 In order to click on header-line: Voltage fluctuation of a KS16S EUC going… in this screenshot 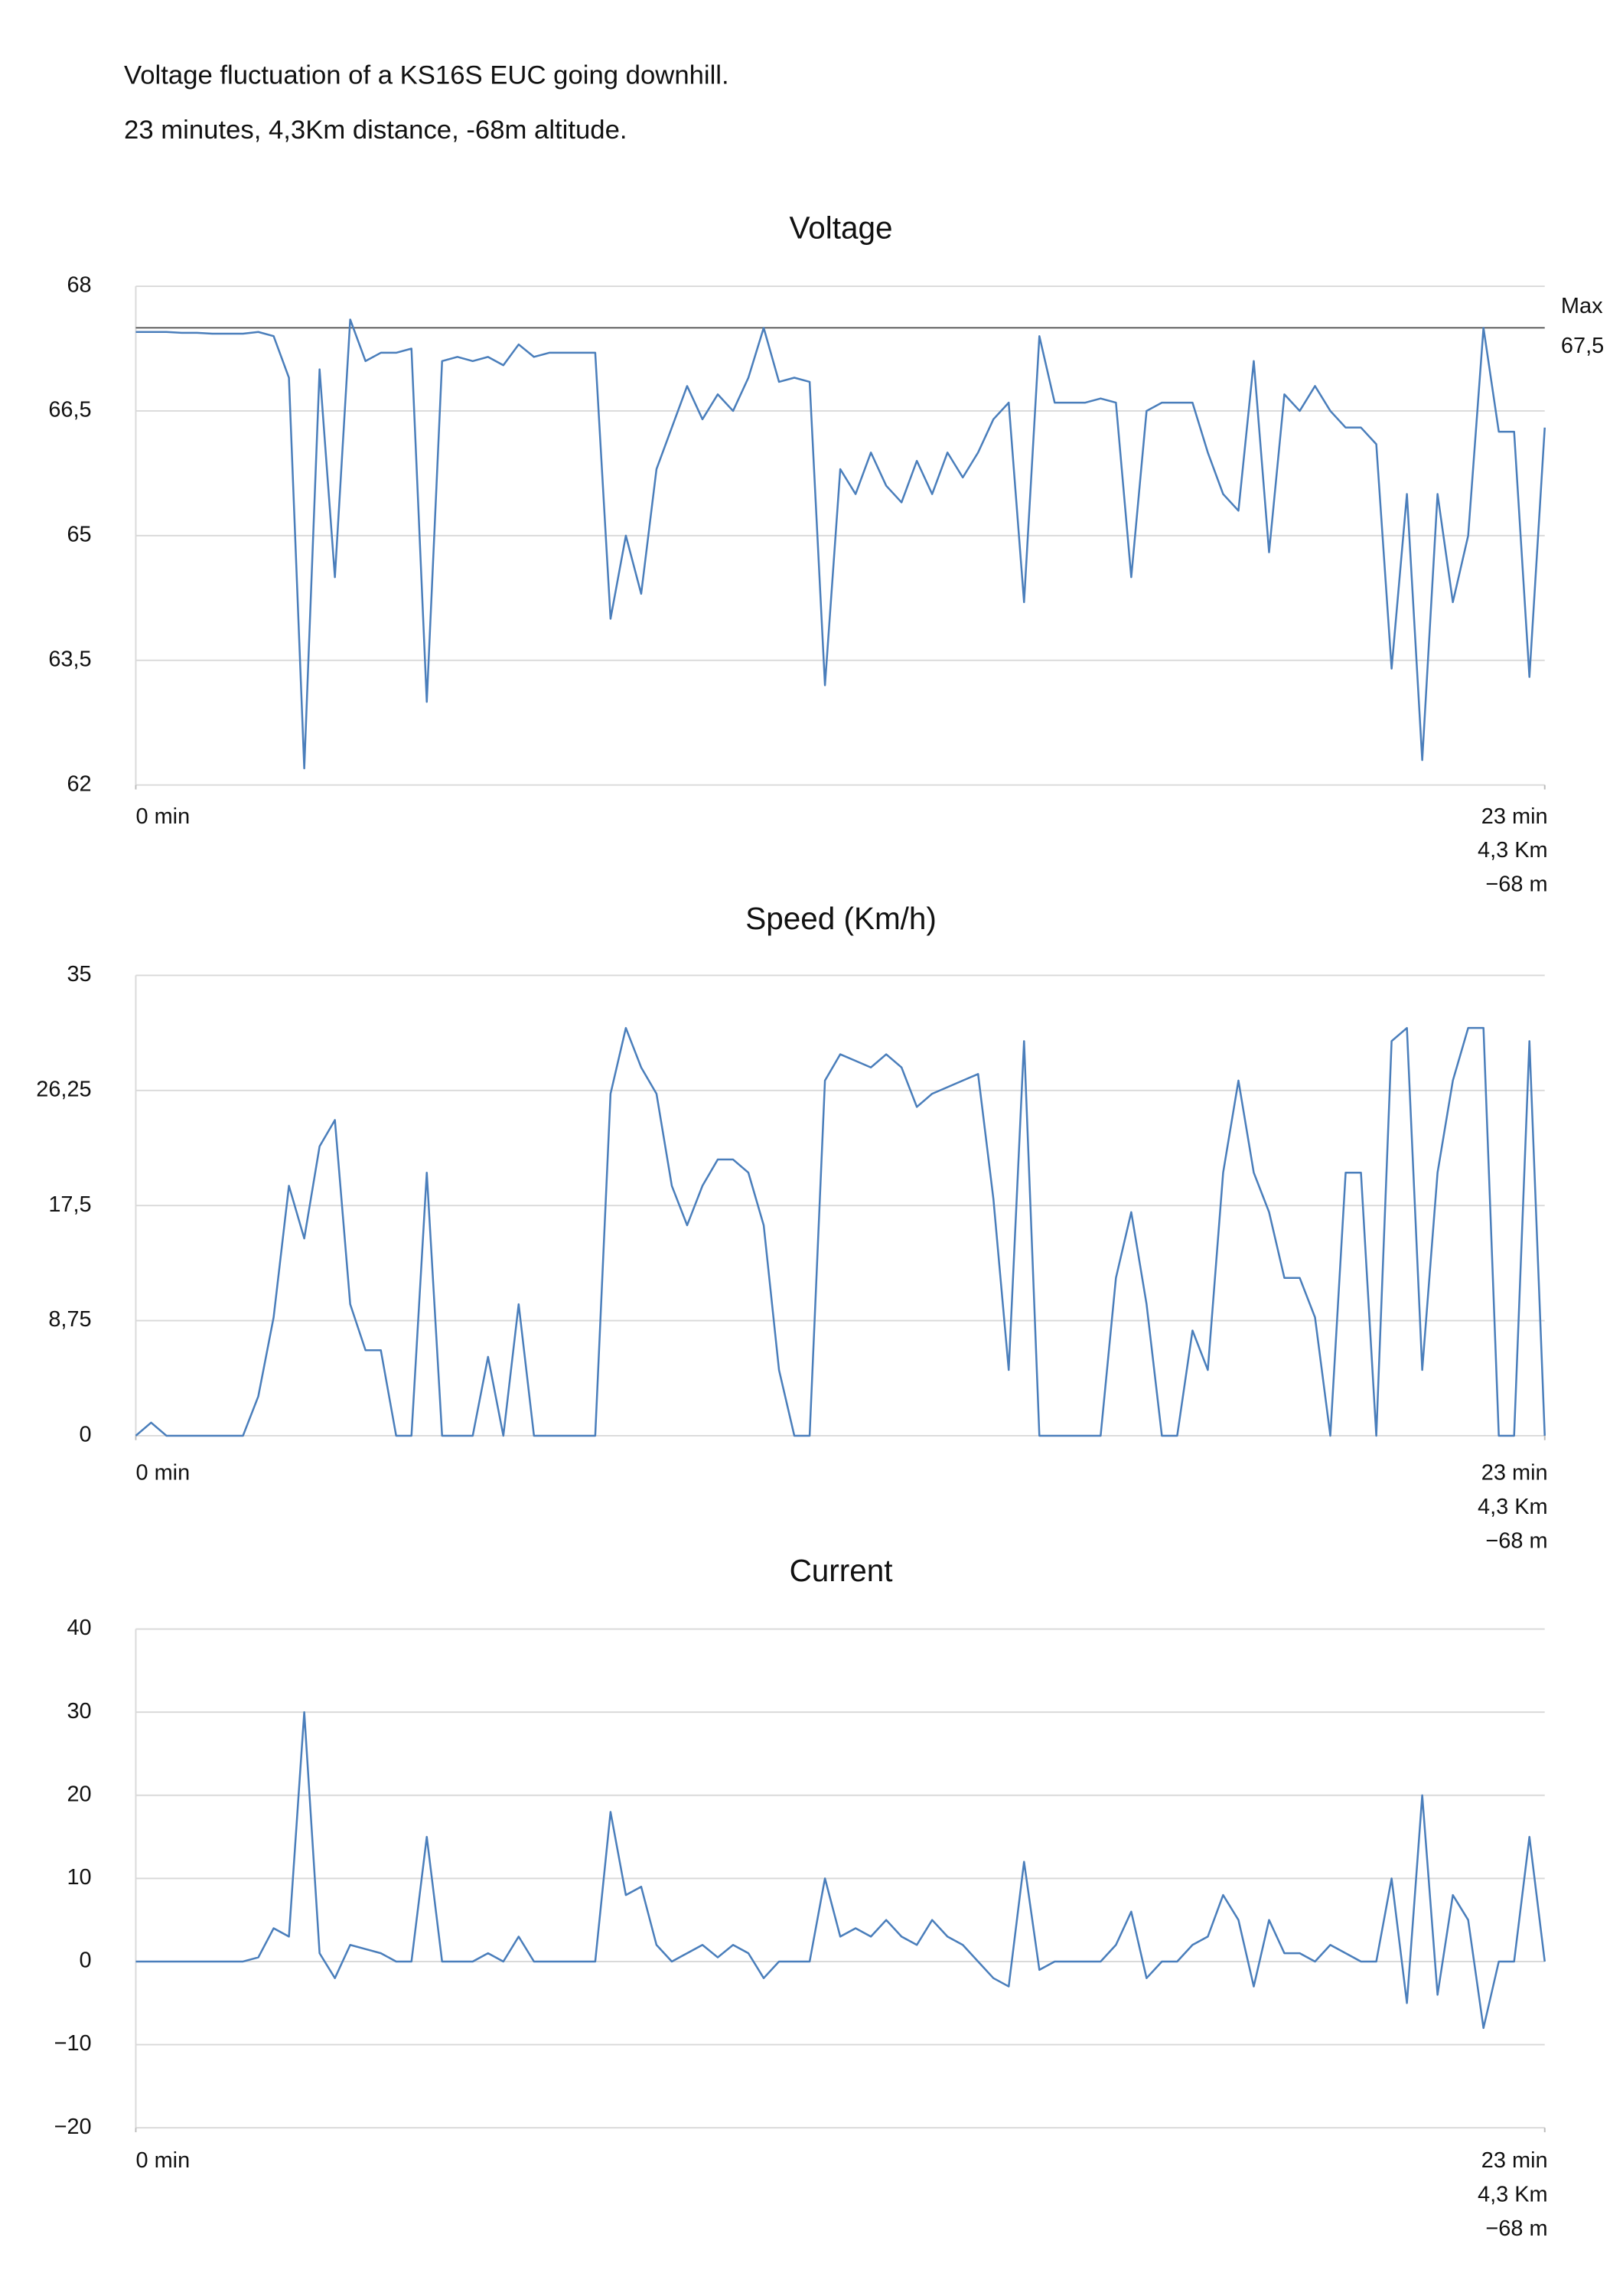, I will do `click(427, 75)`.